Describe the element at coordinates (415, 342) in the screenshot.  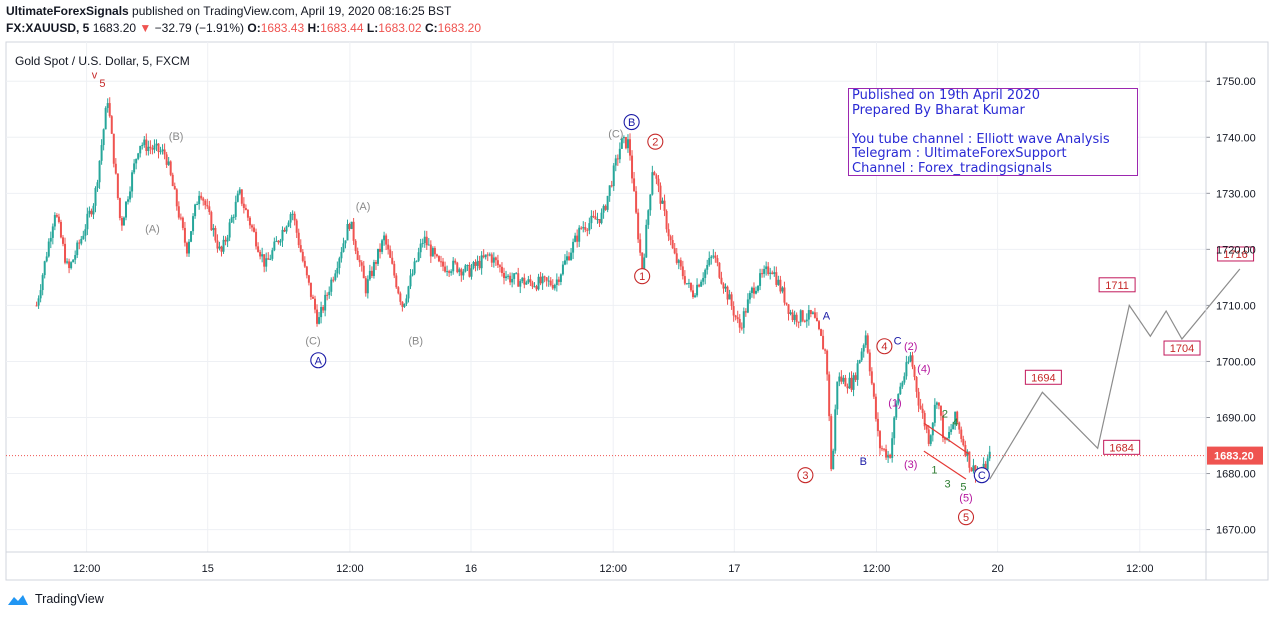
I see `wave-label: (B)` at that location.